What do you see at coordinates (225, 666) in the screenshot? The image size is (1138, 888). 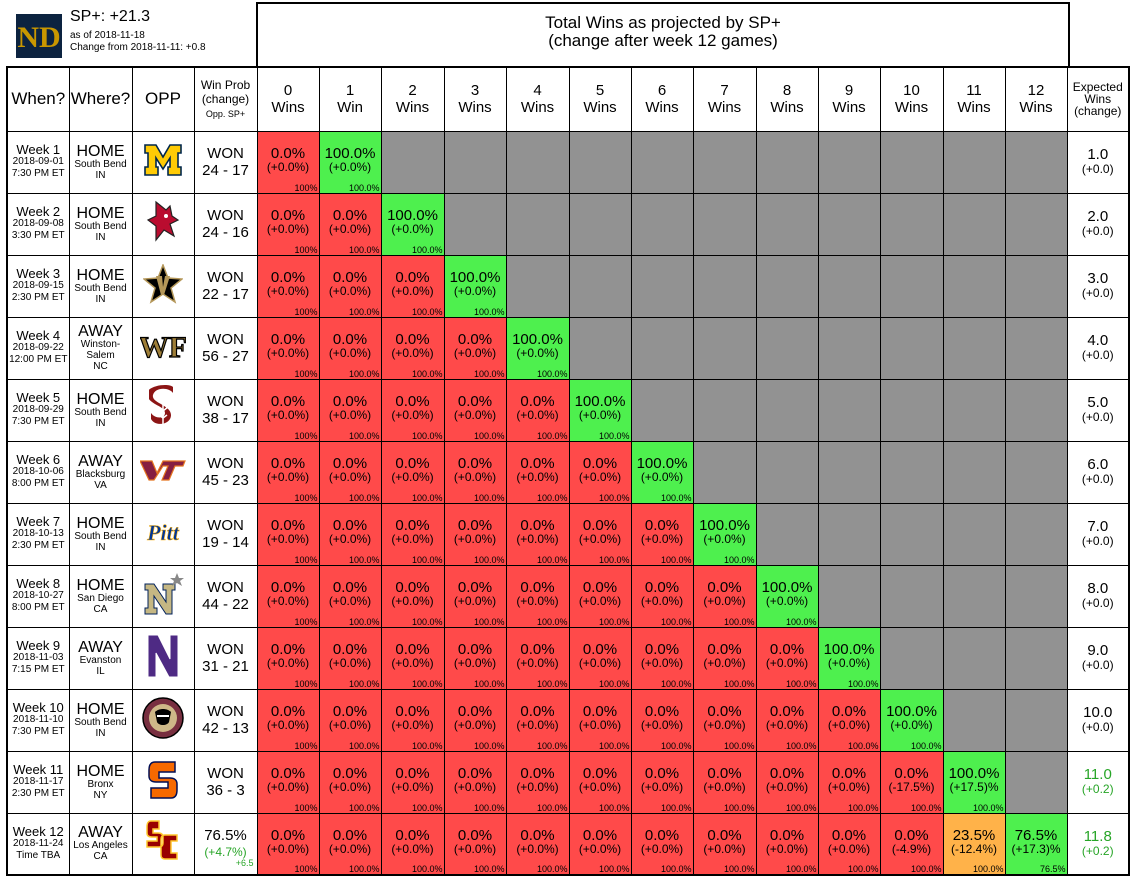 I see `result-score: 31 - 21` at bounding box center [225, 666].